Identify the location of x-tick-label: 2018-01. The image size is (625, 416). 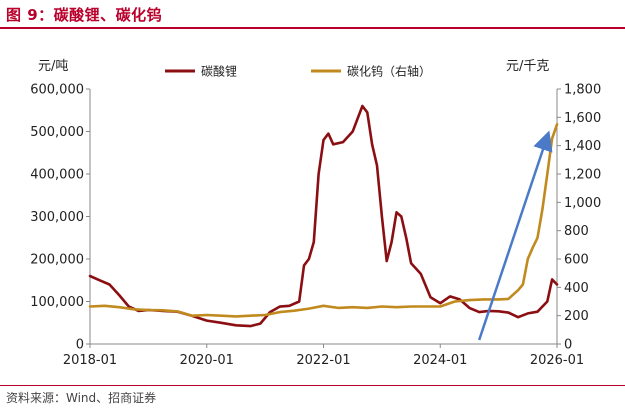
(90, 360).